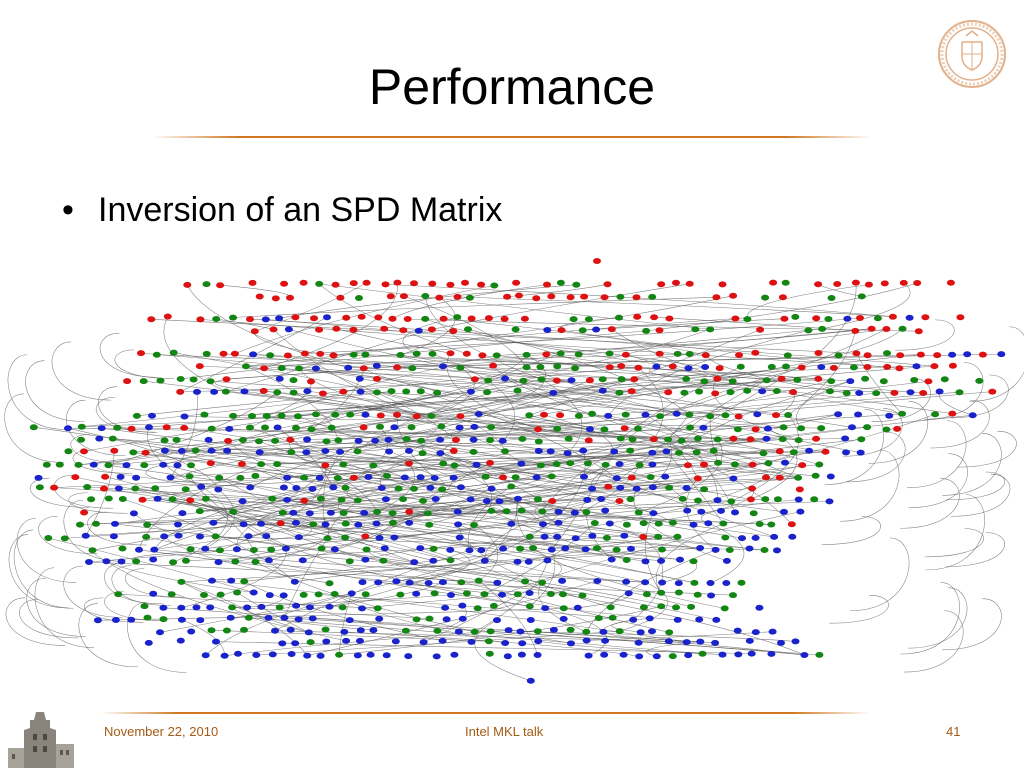 This screenshot has width=1024, height=768. Describe the element at coordinates (512, 137) in the screenshot. I see `title-divider` at that location.